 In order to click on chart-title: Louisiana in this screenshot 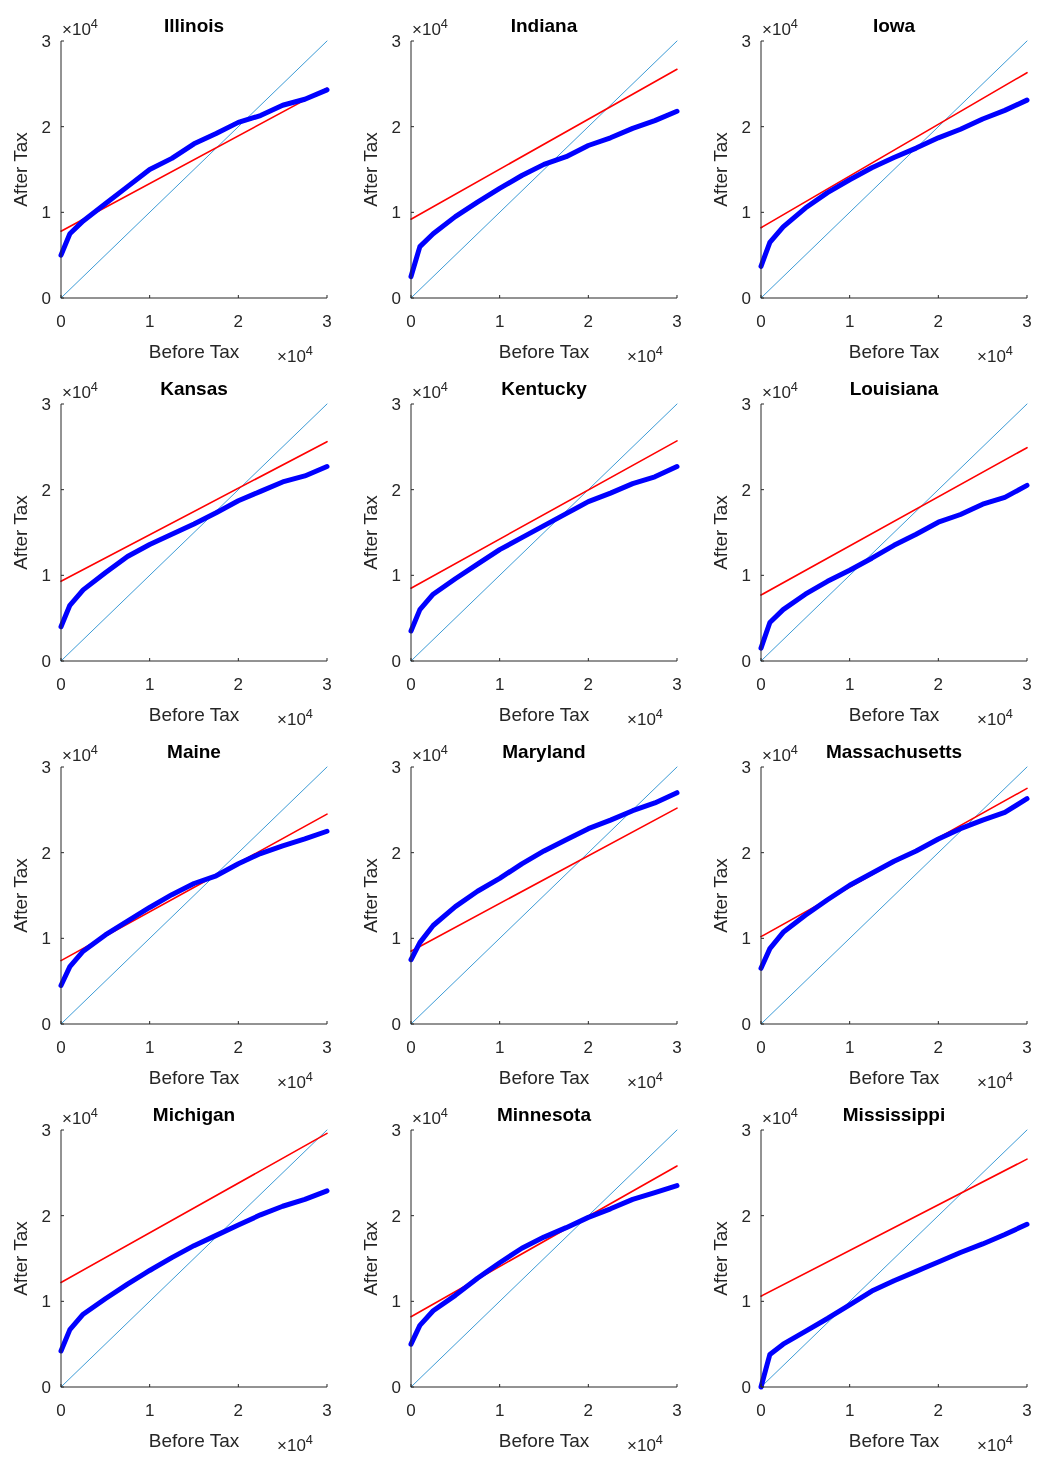, I will do `click(894, 388)`.